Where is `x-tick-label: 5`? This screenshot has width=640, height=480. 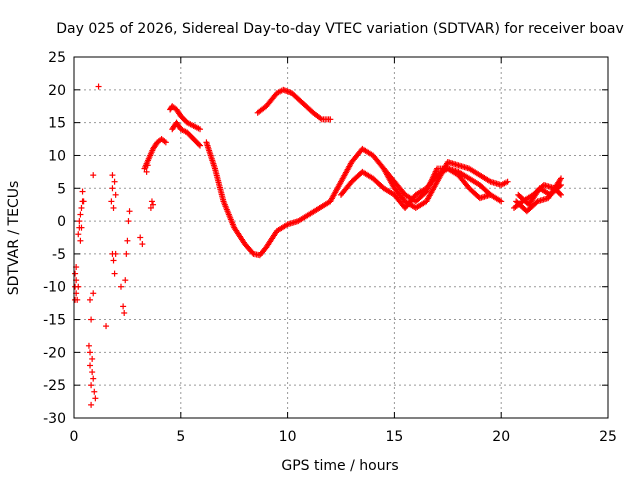
x-tick-label: 5 is located at coordinates (180, 437).